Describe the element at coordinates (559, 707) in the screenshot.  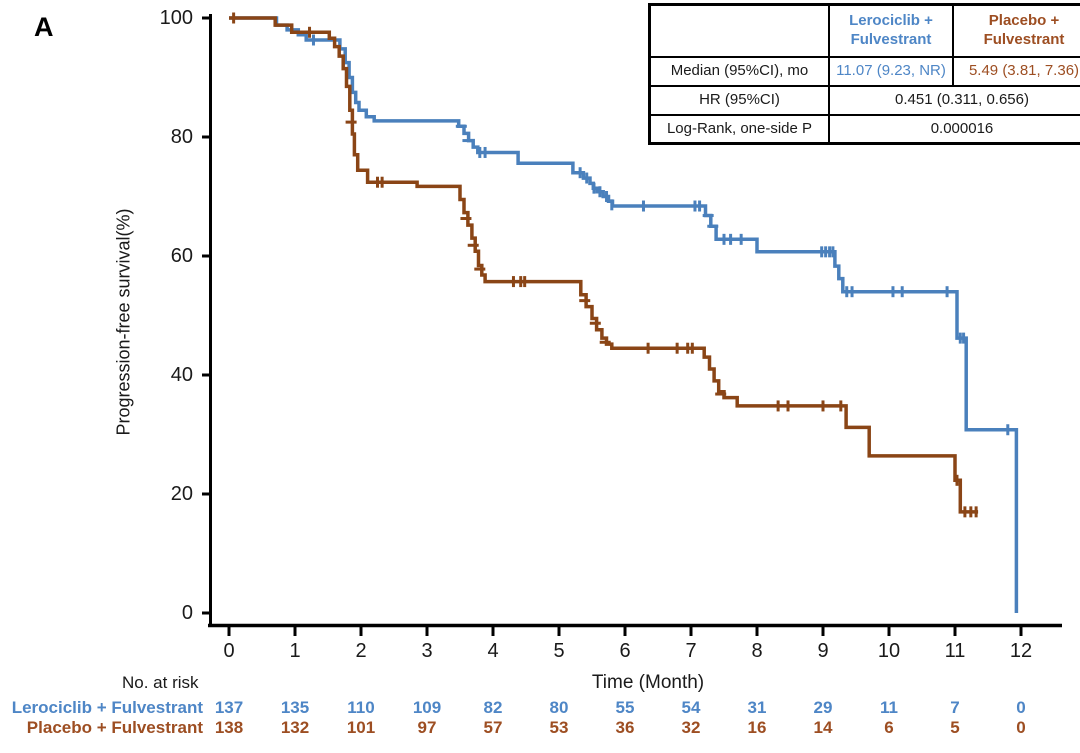
I see `at-risk-count: 80` at that location.